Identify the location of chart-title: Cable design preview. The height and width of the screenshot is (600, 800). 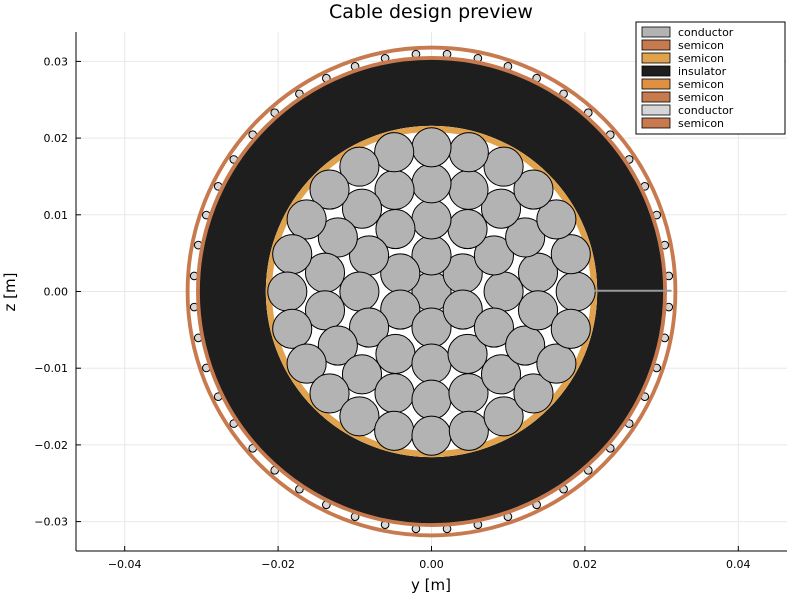
(431, 12).